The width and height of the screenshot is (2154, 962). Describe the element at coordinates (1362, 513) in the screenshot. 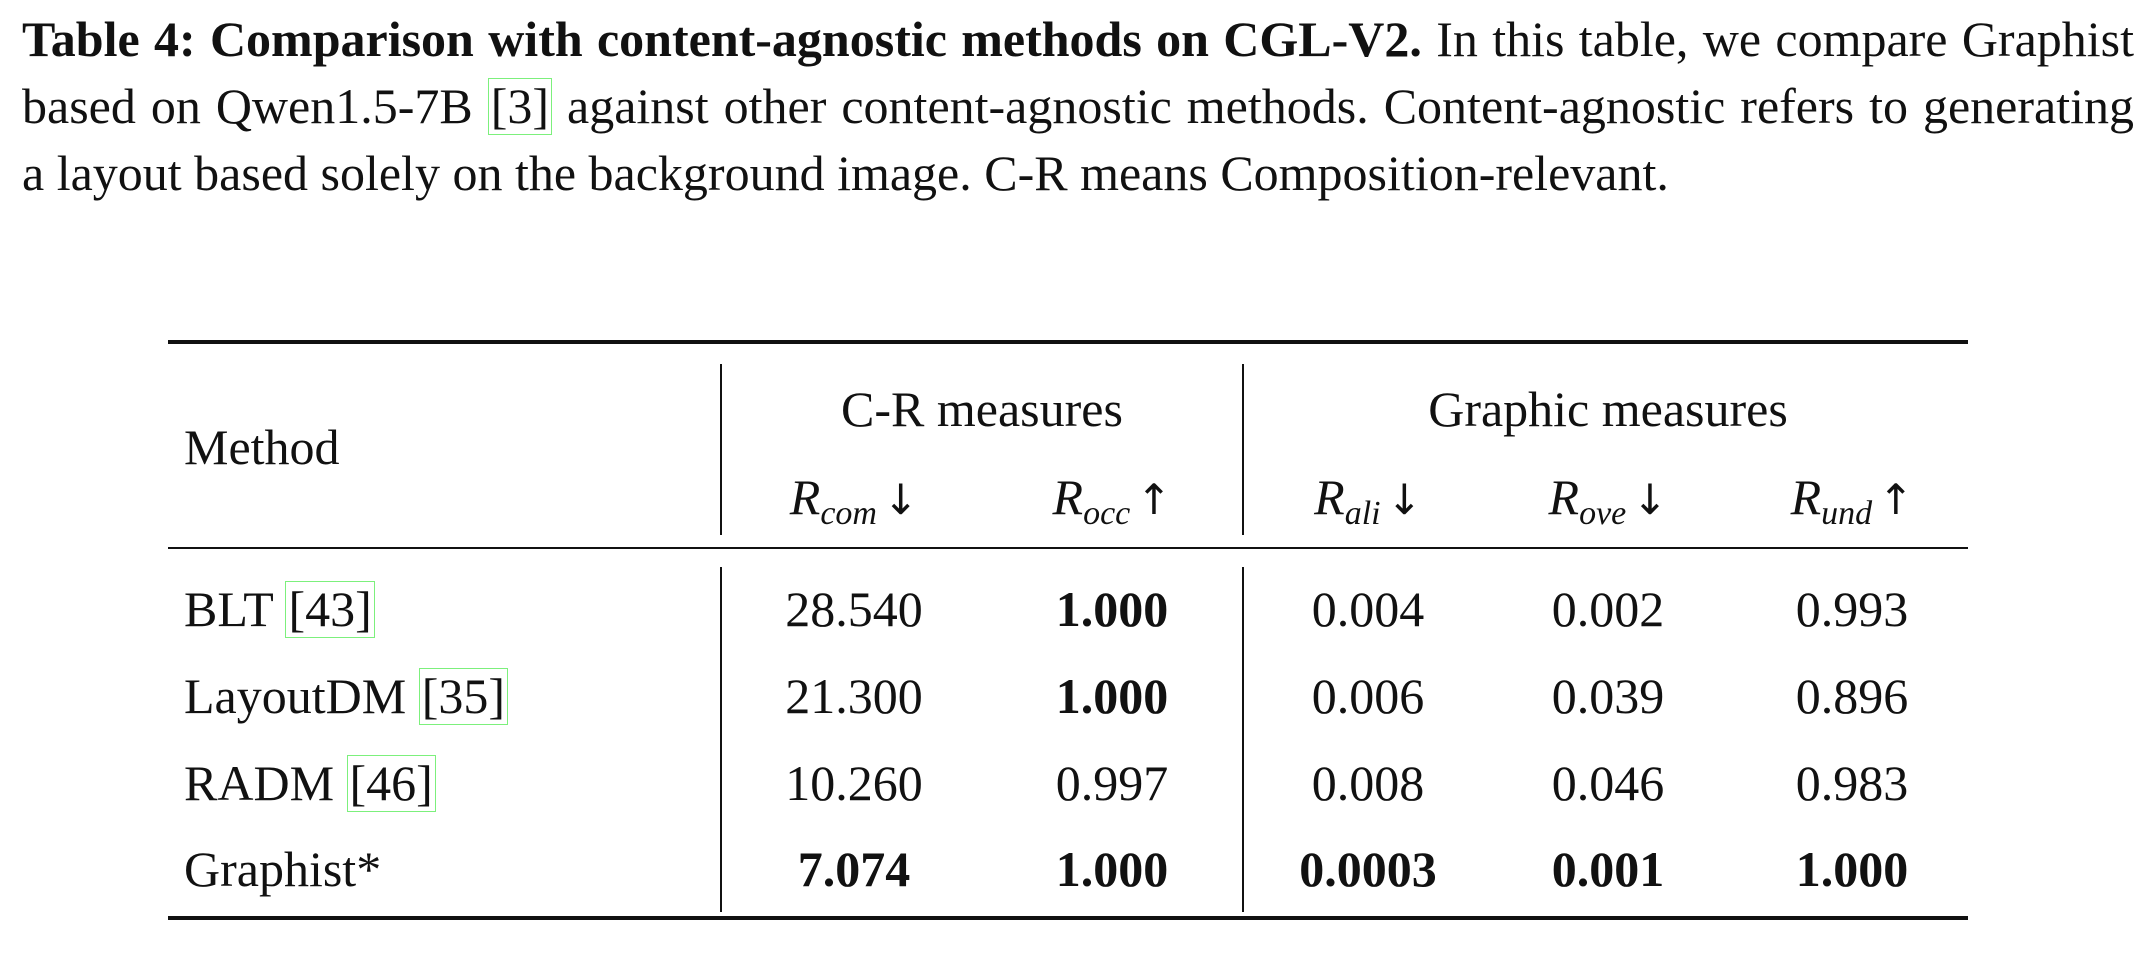

I see `metric-subscript: ali` at that location.